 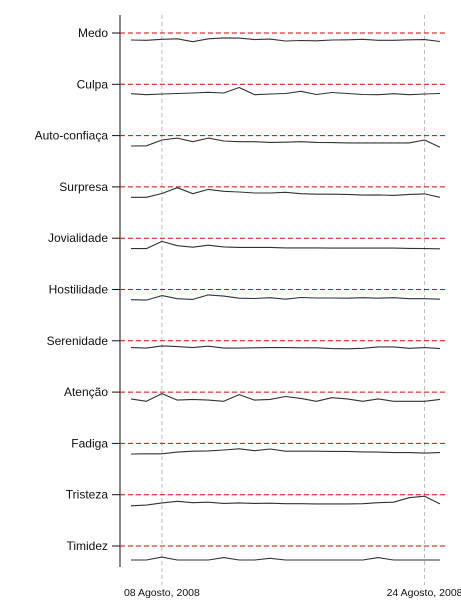 I want to click on x-tick-label-0: 08 Agosto, 2008, so click(x=162, y=593).